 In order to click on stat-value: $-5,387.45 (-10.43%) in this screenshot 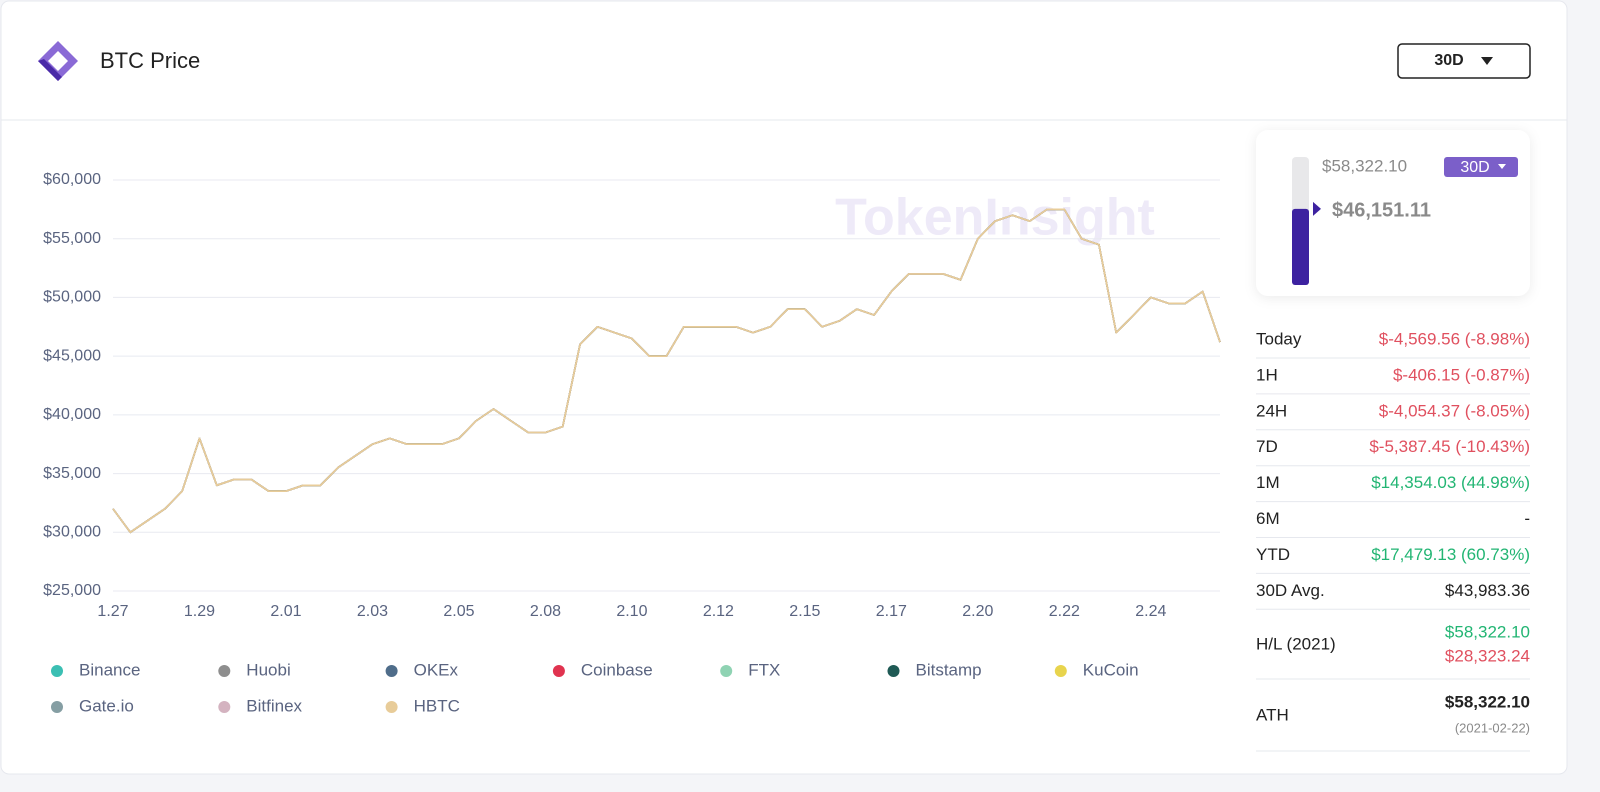, I will do `click(1449, 446)`.